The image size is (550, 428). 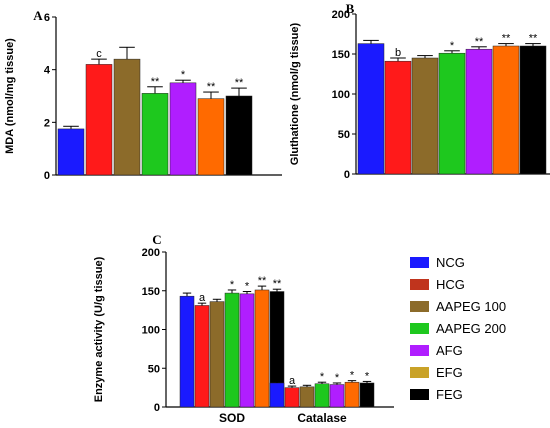 I want to click on panel-c-y-axis-title: Enzyme activity (U/g tissue), so click(x=99, y=329).